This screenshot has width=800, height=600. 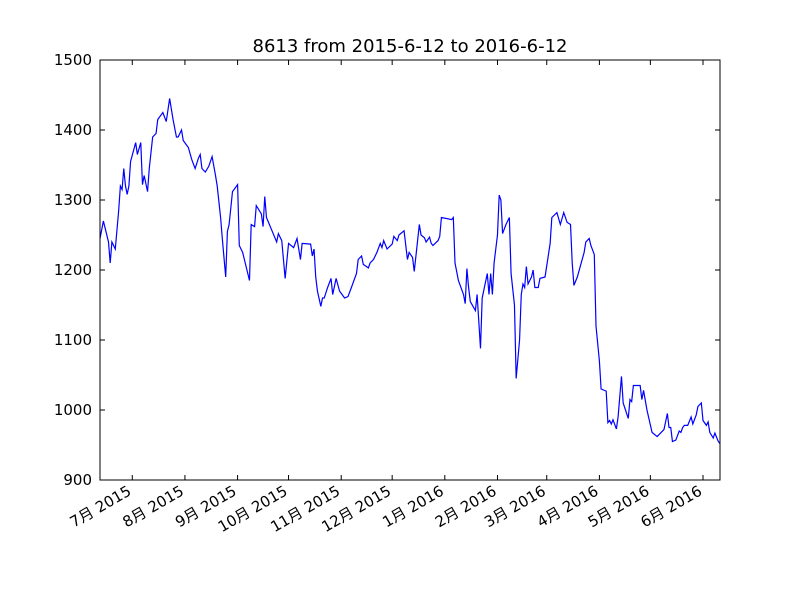 What do you see at coordinates (73, 270) in the screenshot?
I see `y-tick-label: 1200` at bounding box center [73, 270].